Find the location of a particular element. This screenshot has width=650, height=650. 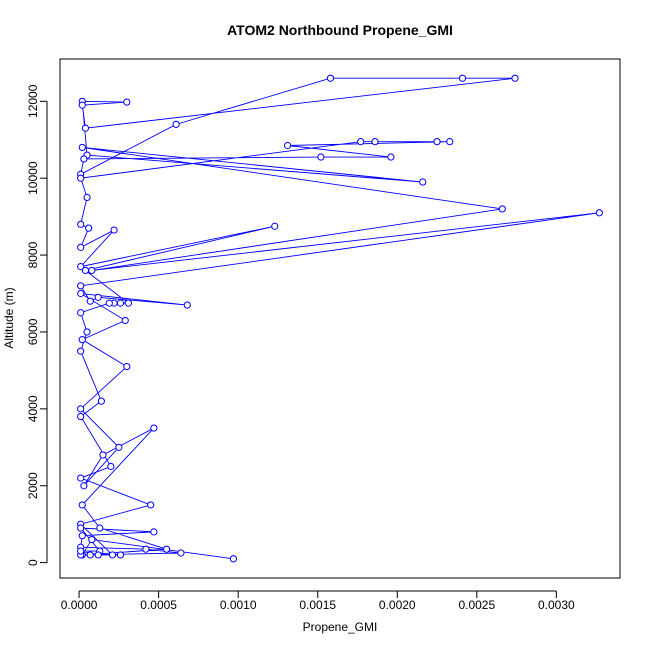

y-axis: 0 2000 4000 6000 8000 10000 12000 is located at coordinates (37, 325).